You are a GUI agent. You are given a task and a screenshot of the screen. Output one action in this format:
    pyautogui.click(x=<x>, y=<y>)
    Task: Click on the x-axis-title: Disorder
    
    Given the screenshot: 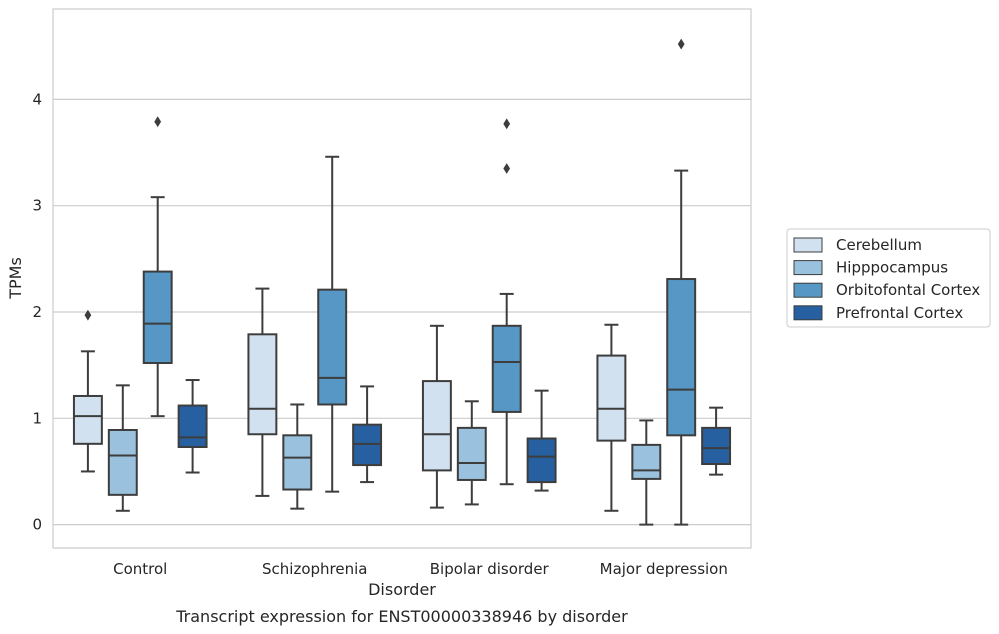 What is the action you would take?
    pyautogui.click(x=402, y=589)
    